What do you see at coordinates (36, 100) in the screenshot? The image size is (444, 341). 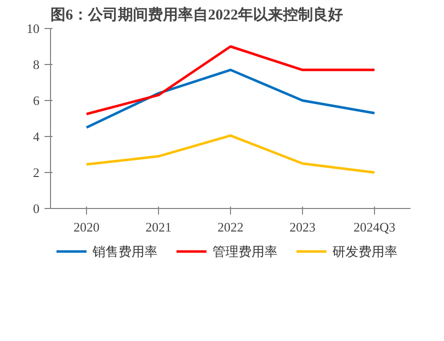 I see `y-tick-label: 6` at bounding box center [36, 100].